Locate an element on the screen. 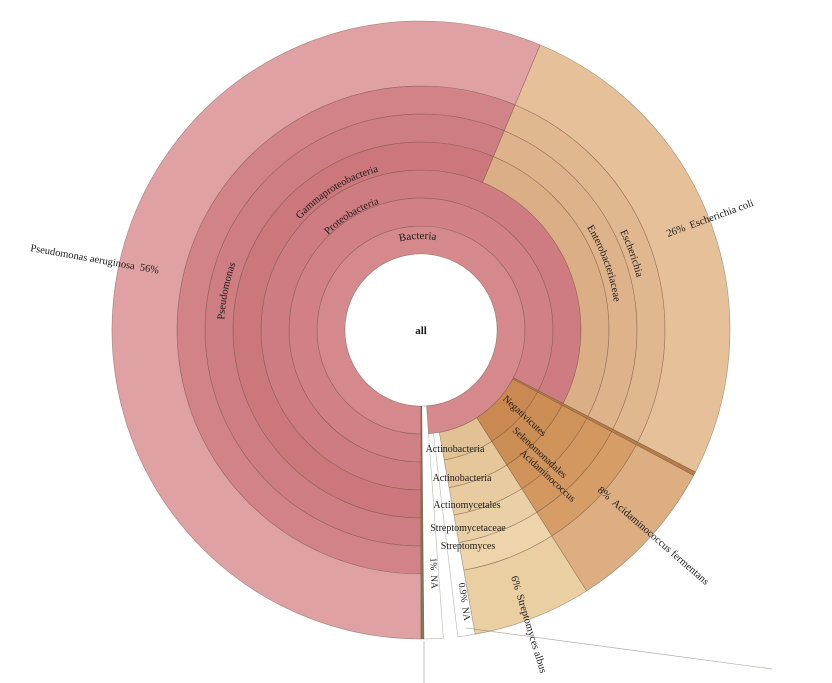  label-actinomycetales: Actinomycetales is located at coordinates (466, 505).